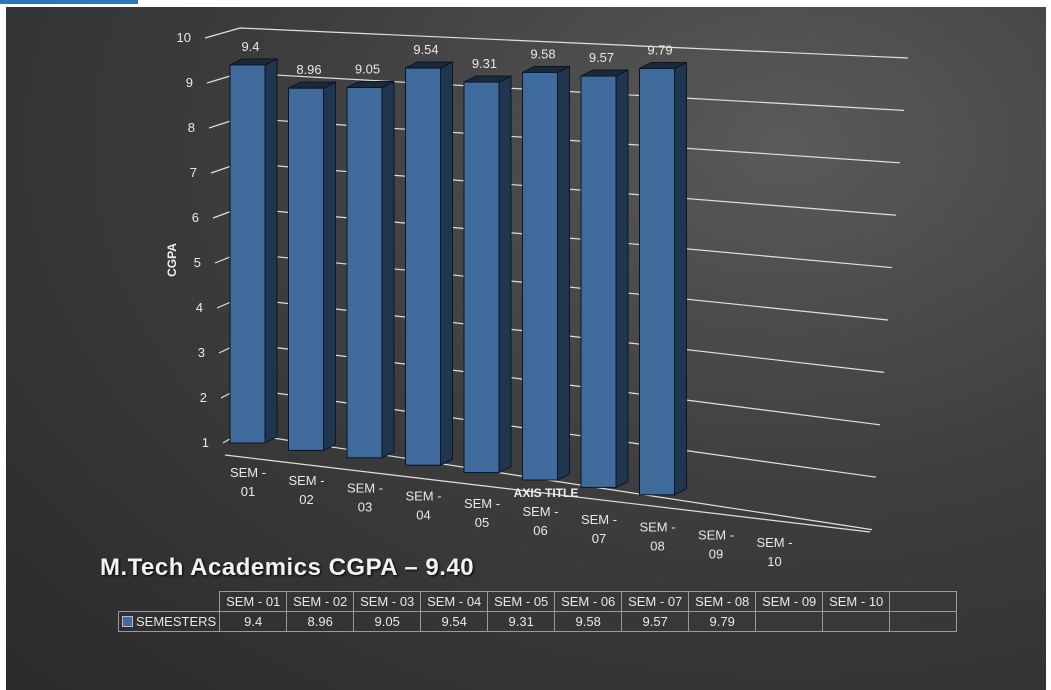 The height and width of the screenshot is (690, 1051). I want to click on x-tick-label: SEM - 08, so click(657, 537).